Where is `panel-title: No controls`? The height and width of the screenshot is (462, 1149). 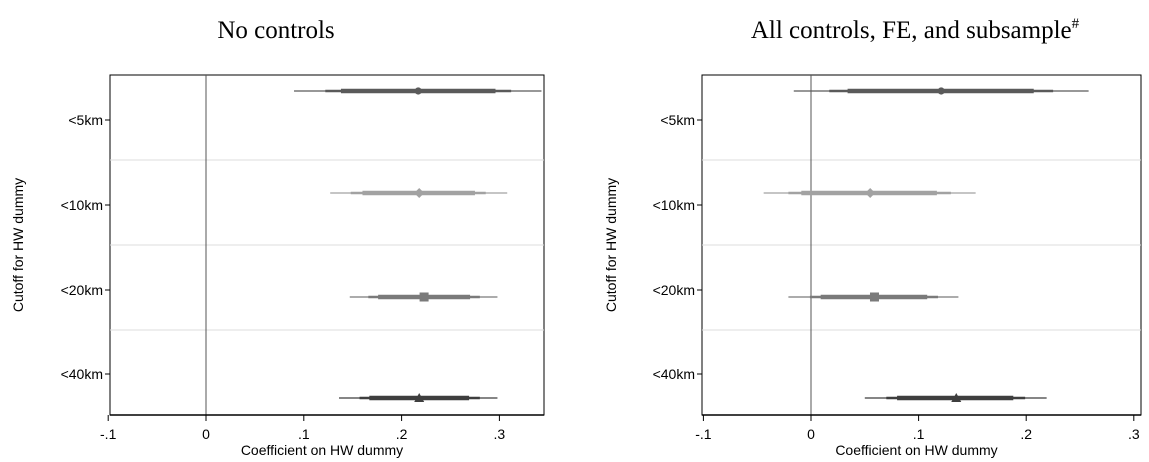 panel-title: No controls is located at coordinates (275, 30).